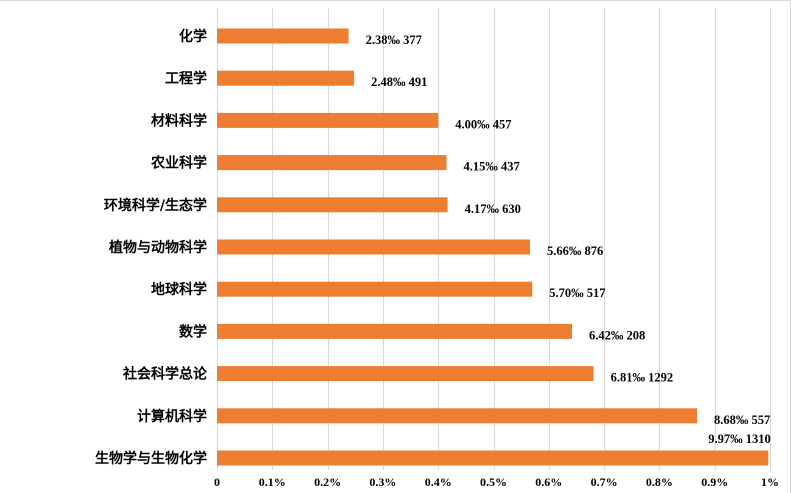  What do you see at coordinates (493, 209) in the screenshot?
I see `data-label: 4.17‰ 630` at bounding box center [493, 209].